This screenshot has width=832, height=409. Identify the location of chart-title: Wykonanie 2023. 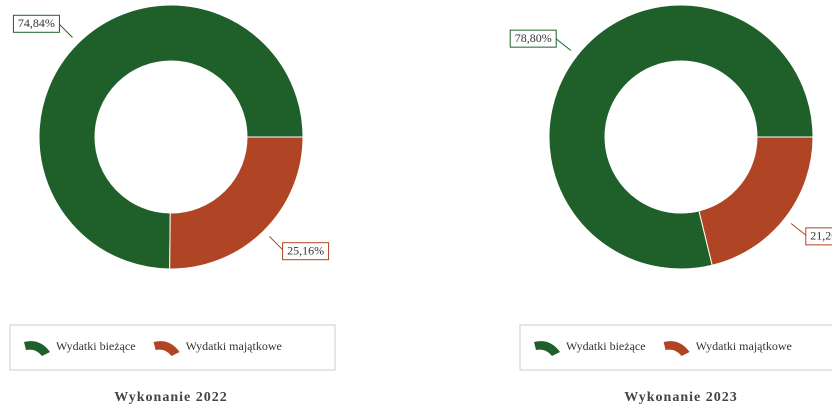
(680, 397).